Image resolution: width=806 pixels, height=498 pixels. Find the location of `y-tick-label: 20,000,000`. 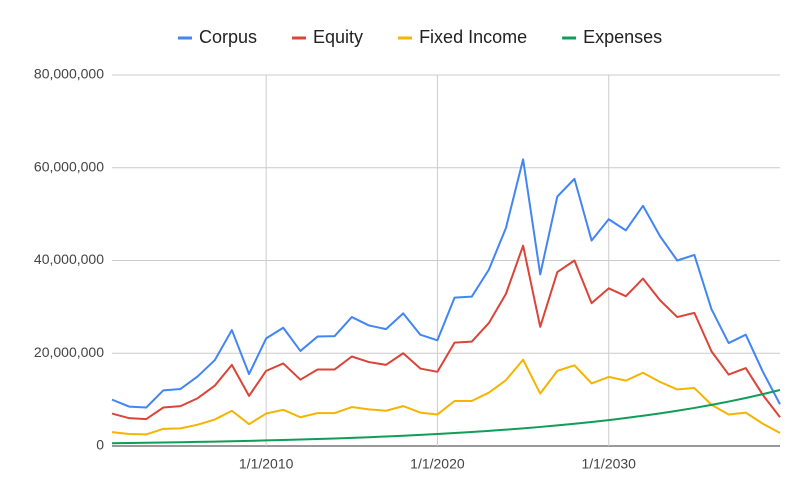

y-tick-label: 20,000,000 is located at coordinates (69, 352).